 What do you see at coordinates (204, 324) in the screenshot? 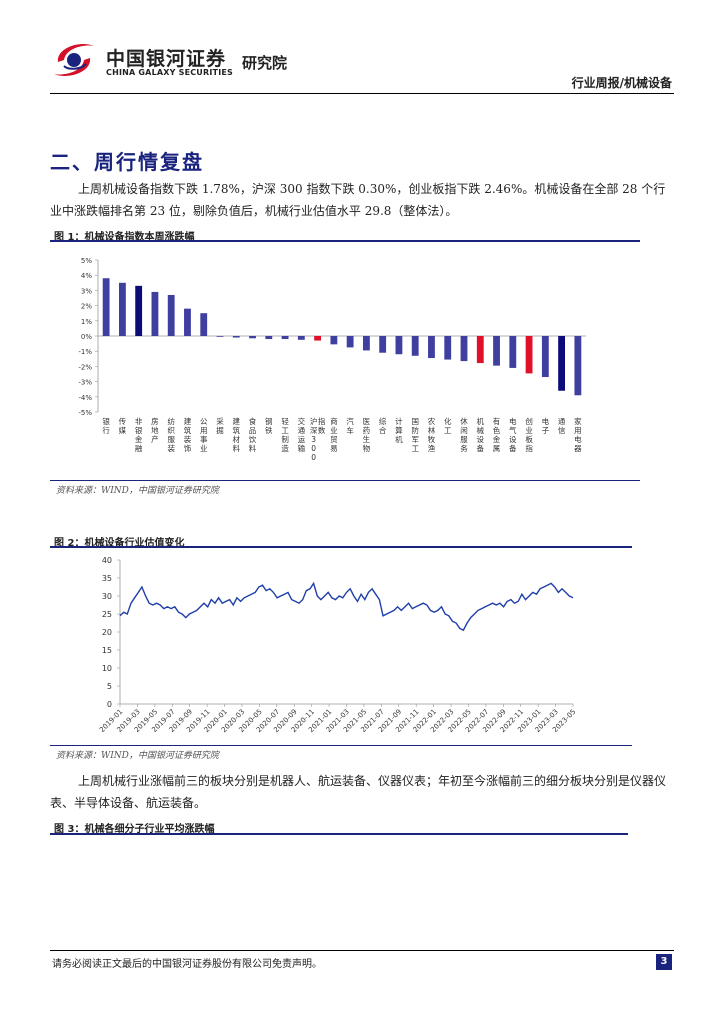
I see `bar-公用事业` at bounding box center [204, 324].